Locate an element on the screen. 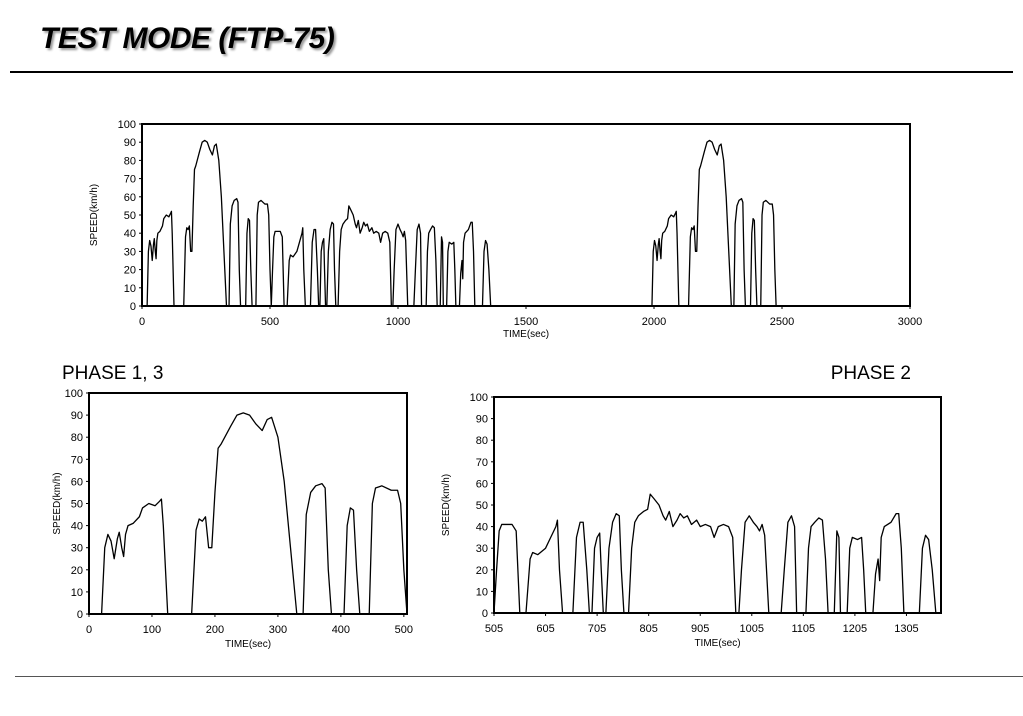 The image size is (1023, 716). x-tick-label: 200 is located at coordinates (215, 630).